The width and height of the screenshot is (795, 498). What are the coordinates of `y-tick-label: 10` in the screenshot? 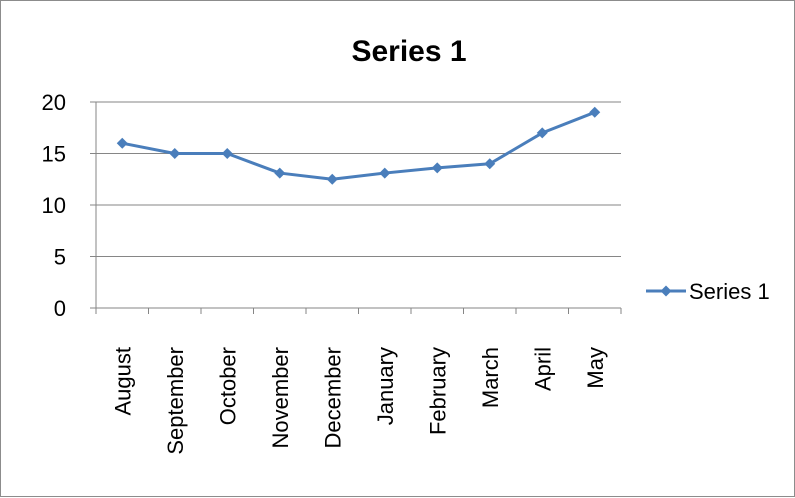 It's located at (54, 205).